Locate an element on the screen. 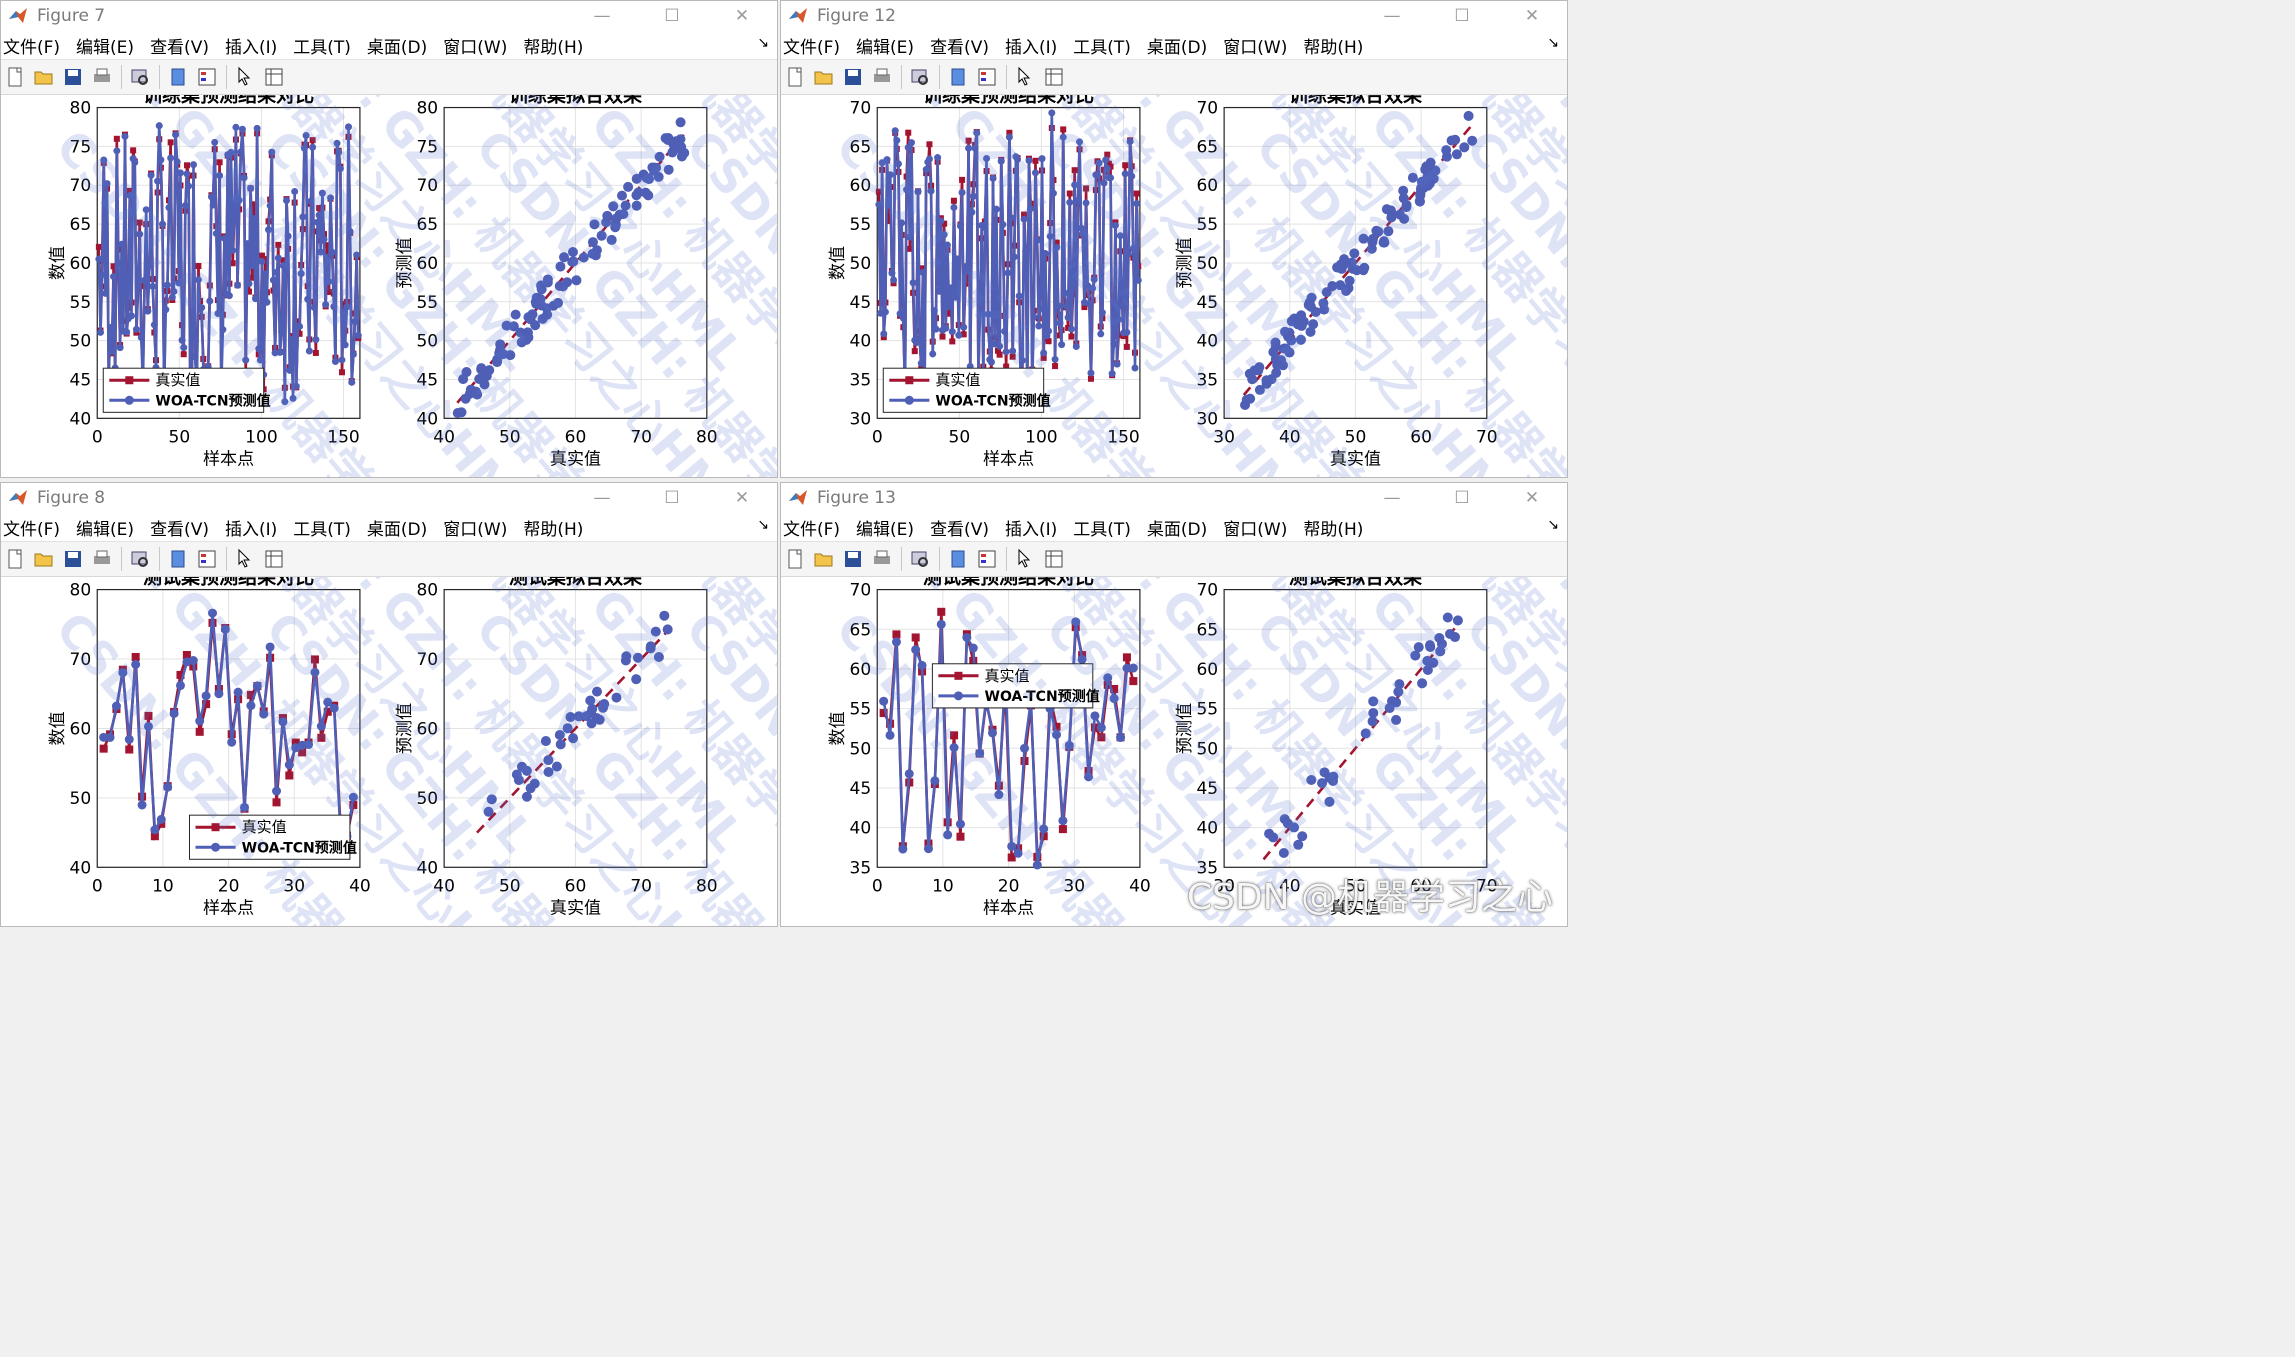 The image size is (2295, 1357). title-bar: Figure 13 — ☐ ✕ is located at coordinates (1174, 498).